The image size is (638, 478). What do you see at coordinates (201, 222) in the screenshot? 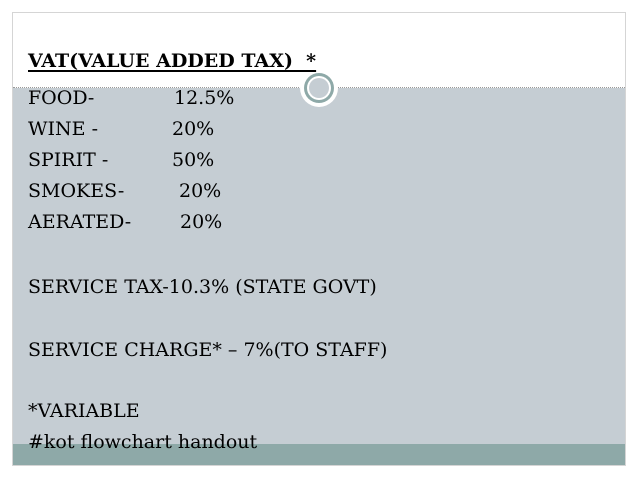
I see `vat-rate-aerated: 20%` at bounding box center [201, 222].